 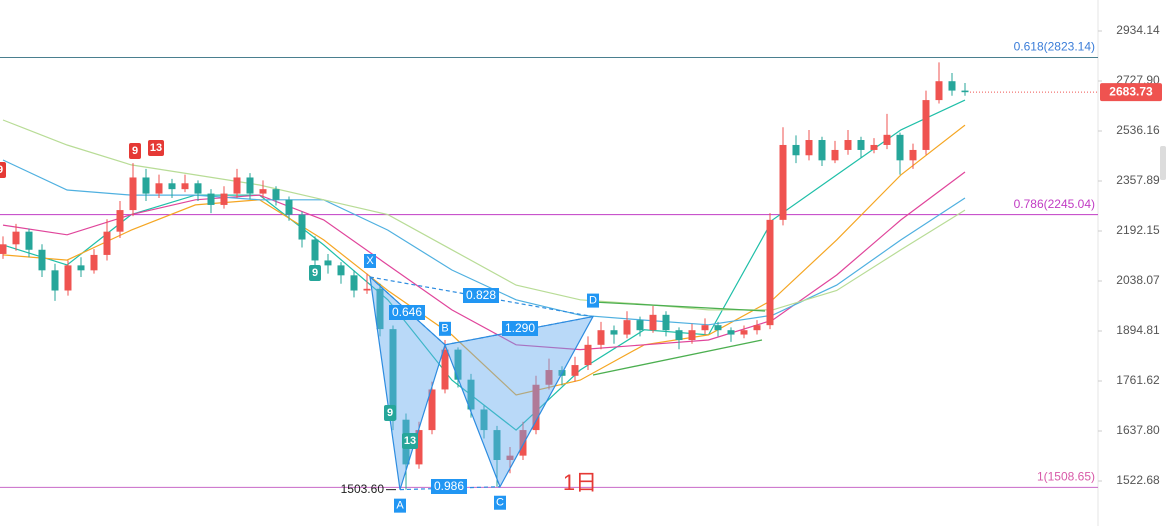 What do you see at coordinates (1131, 91) in the screenshot?
I see `last-price-label: 2683.73` at bounding box center [1131, 91].